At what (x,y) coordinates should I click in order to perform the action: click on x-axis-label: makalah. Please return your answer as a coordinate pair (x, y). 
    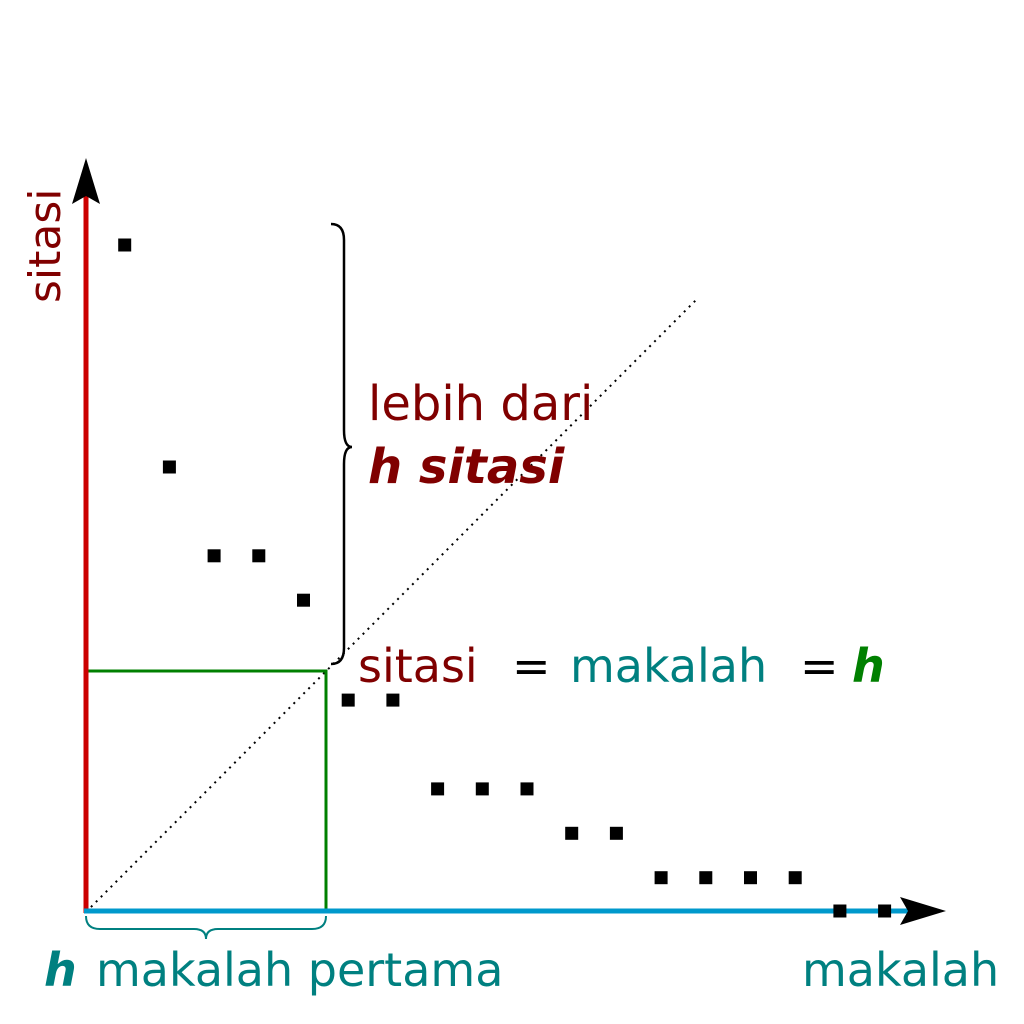
    Looking at the image, I should click on (900, 970).